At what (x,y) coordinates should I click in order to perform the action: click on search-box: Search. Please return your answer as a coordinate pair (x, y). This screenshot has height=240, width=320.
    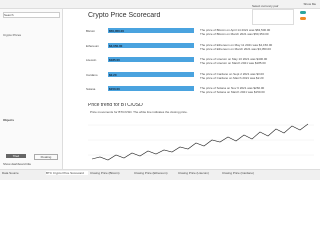
    Looking at the image, I should click on (31, 15).